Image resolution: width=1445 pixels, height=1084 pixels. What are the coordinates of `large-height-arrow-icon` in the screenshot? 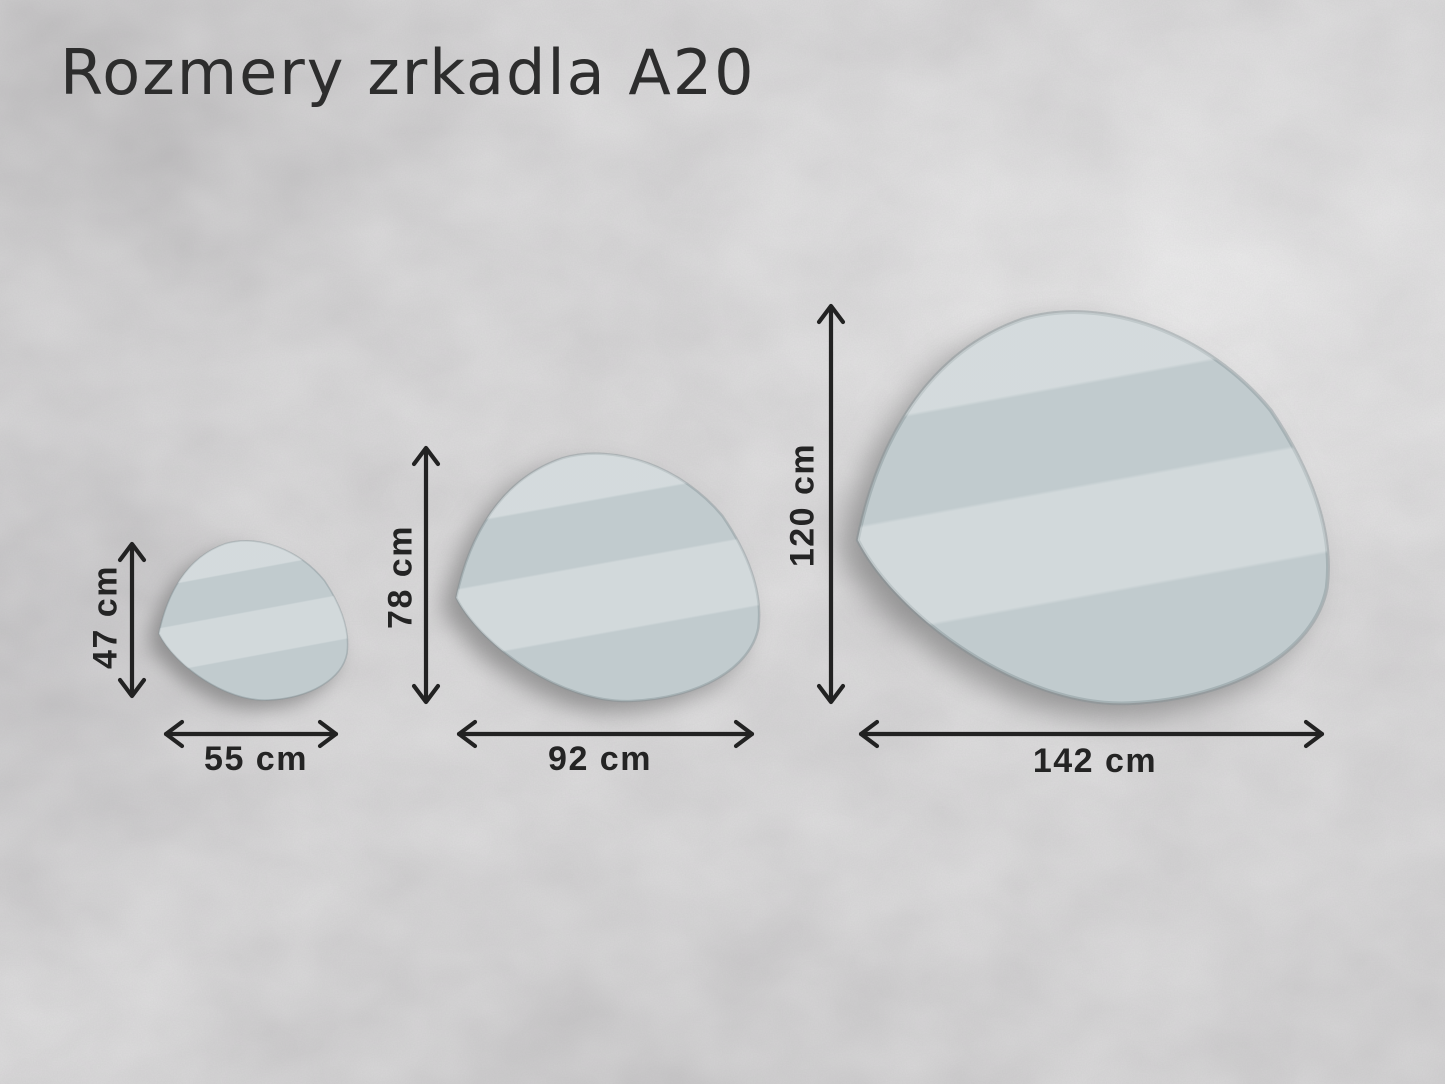 It's located at (831, 504).